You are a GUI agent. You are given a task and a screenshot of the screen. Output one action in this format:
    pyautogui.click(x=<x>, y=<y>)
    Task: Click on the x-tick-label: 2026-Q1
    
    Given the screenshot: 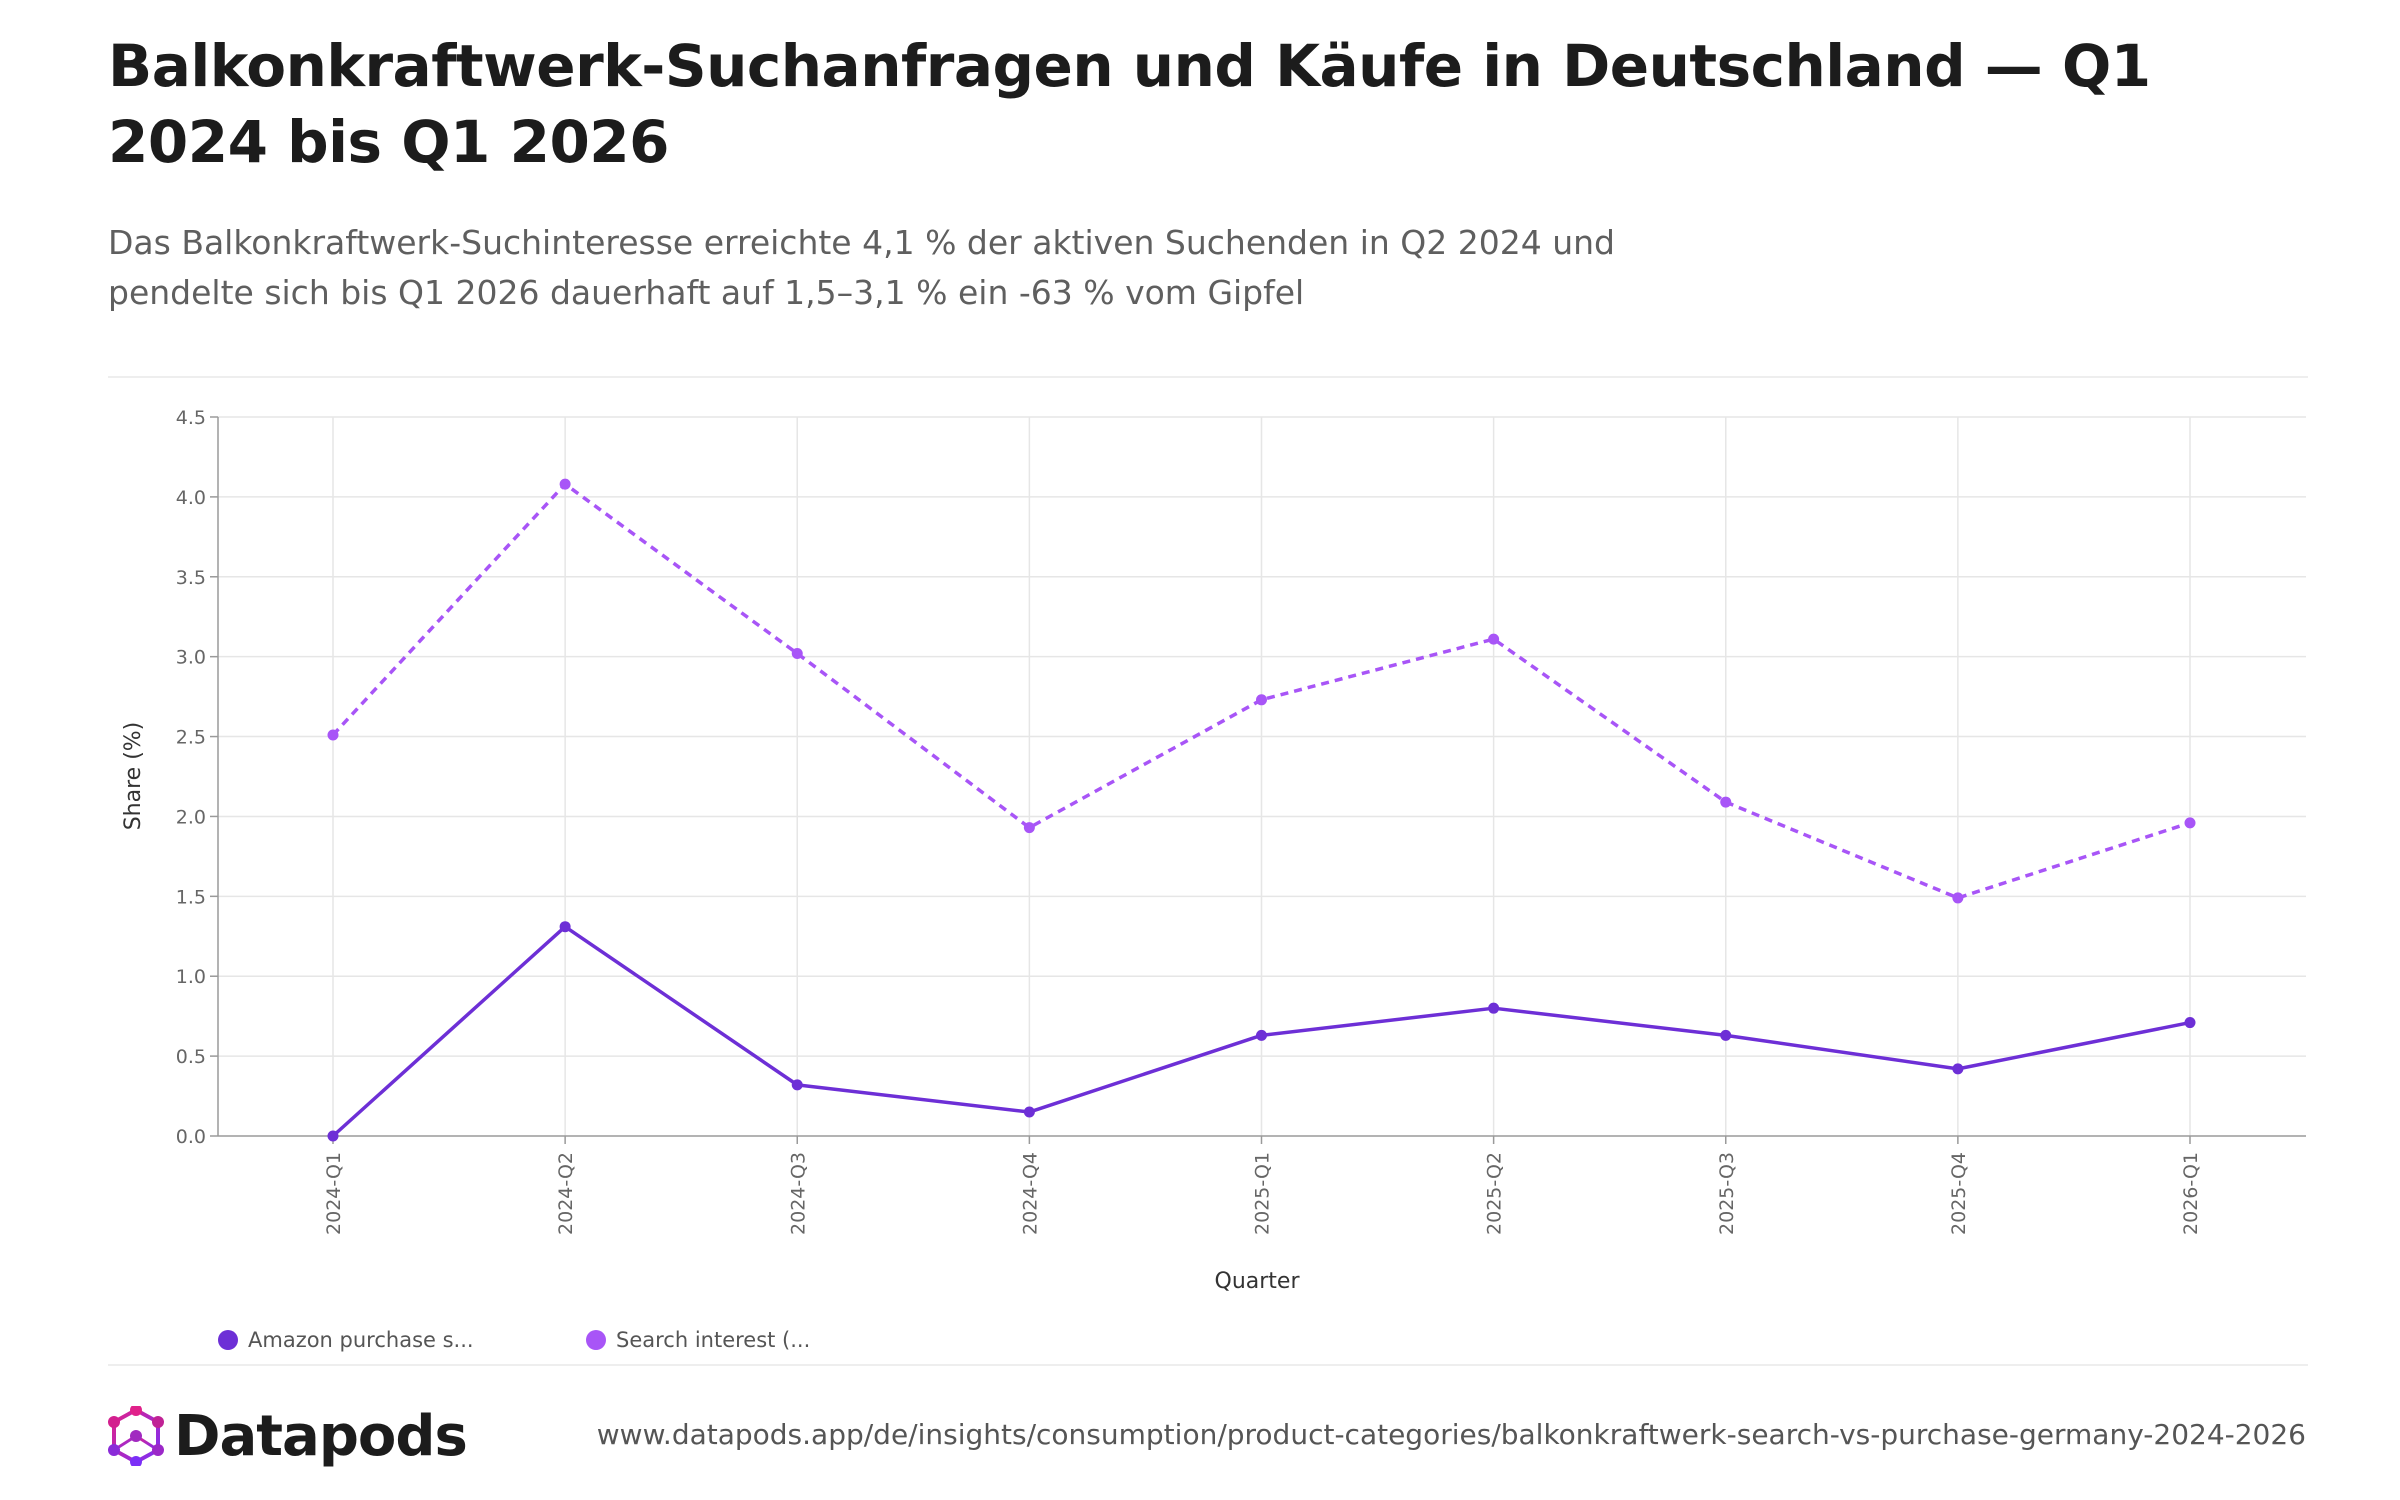 What is the action you would take?
    pyautogui.click(x=2191, y=1193)
    